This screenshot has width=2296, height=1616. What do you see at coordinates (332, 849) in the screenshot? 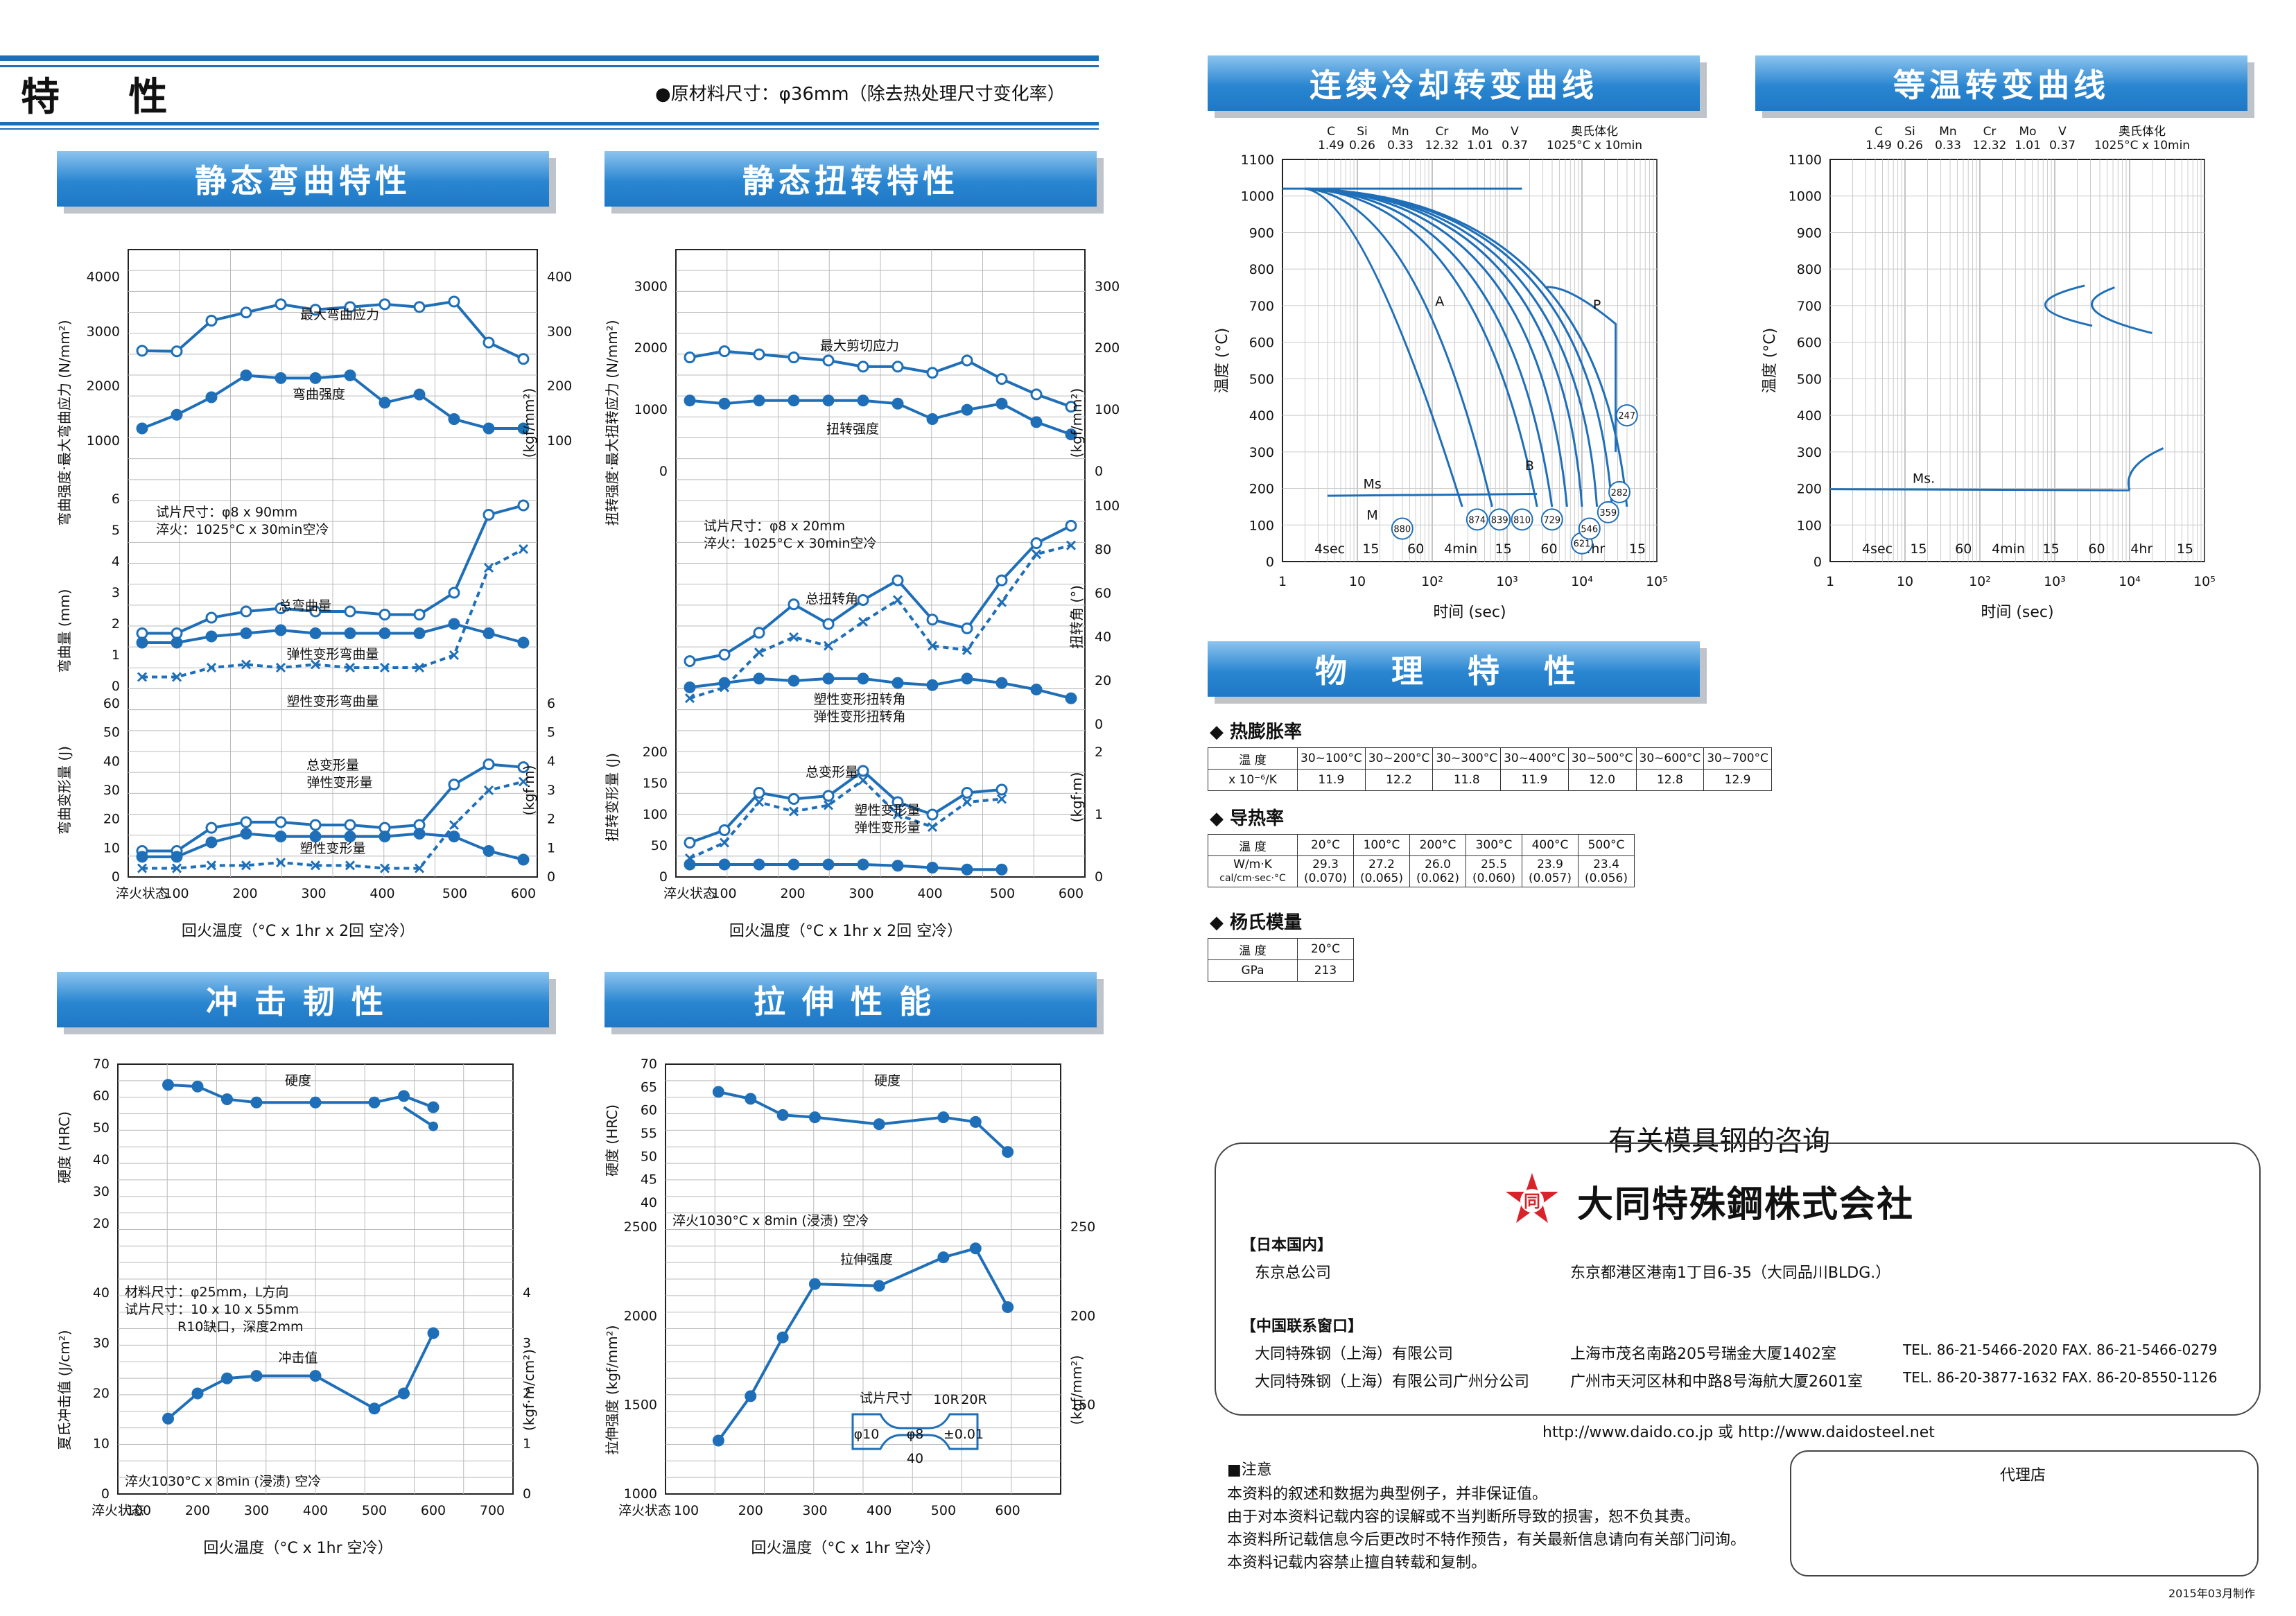
I see `bend-def-plastic-label: 塑性变形量` at bounding box center [332, 849].